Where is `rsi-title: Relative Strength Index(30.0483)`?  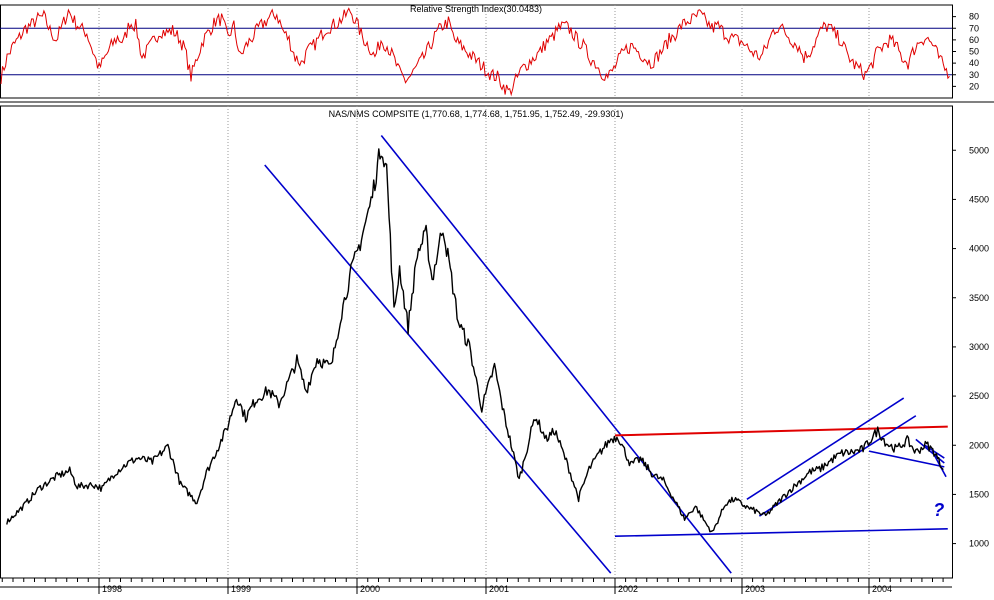 rsi-title: Relative Strength Index(30.0483) is located at coordinates (476, 9).